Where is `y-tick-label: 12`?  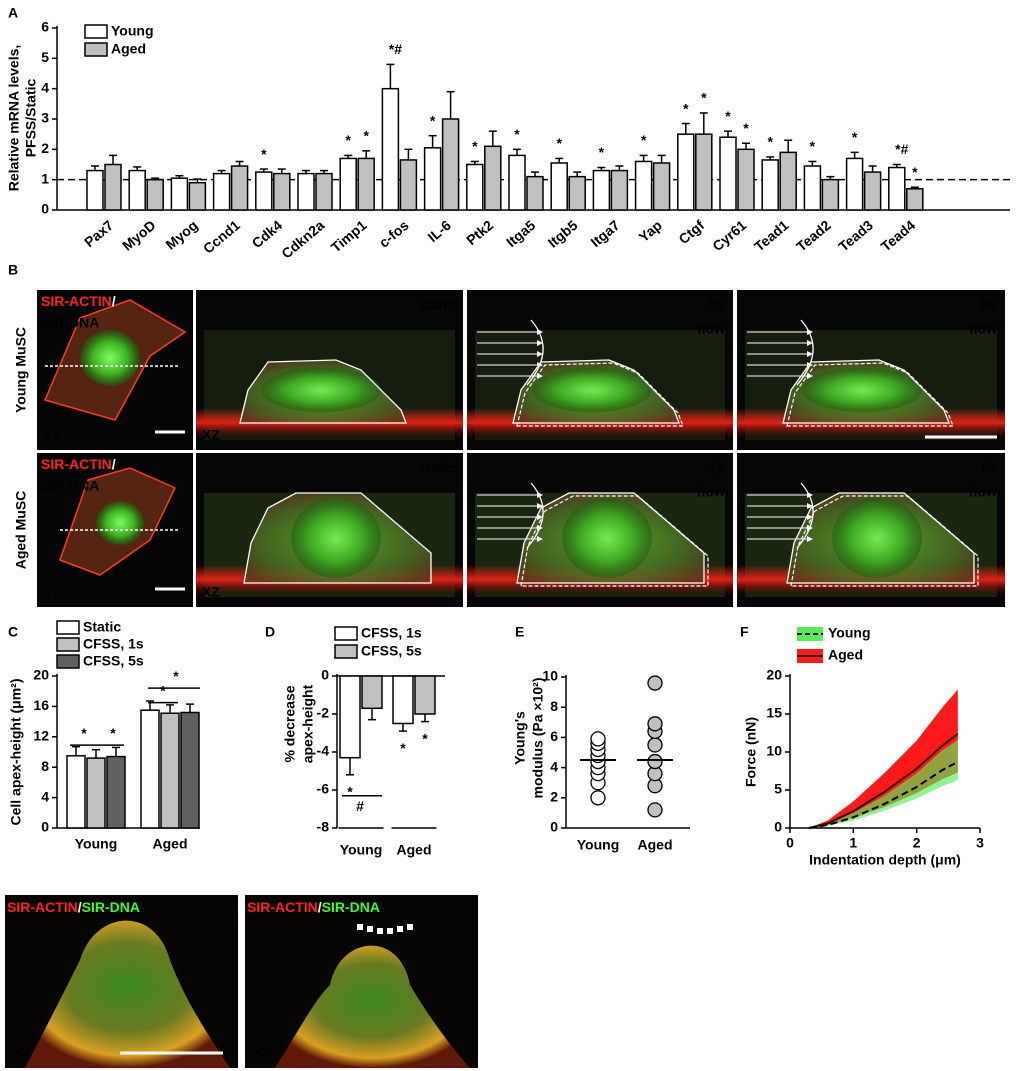 y-tick-label: 12 is located at coordinates (41, 736).